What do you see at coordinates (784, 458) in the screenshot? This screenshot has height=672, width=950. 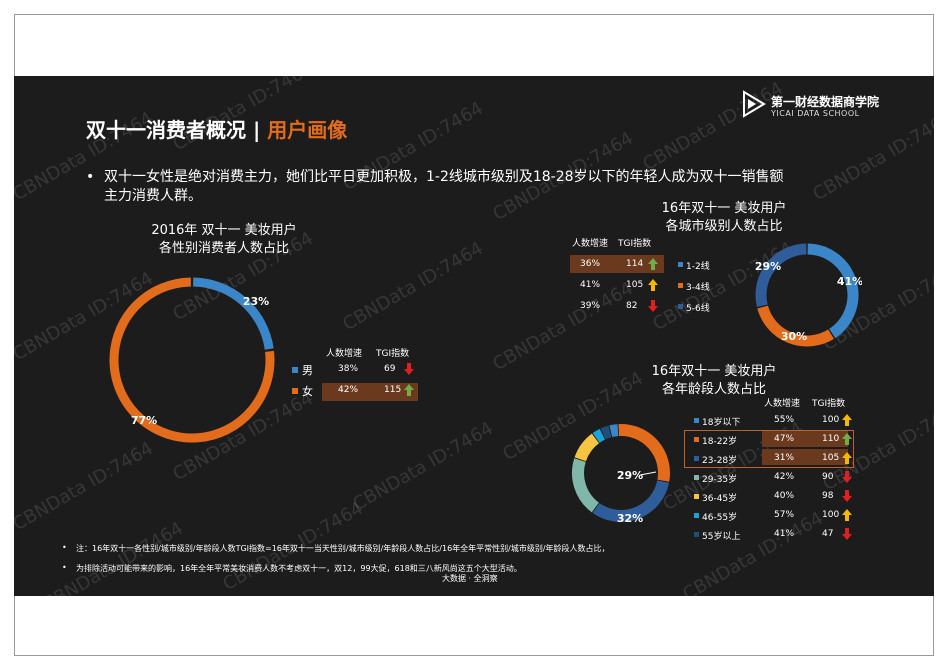 I see `age-growth-value: 31%` at bounding box center [784, 458].